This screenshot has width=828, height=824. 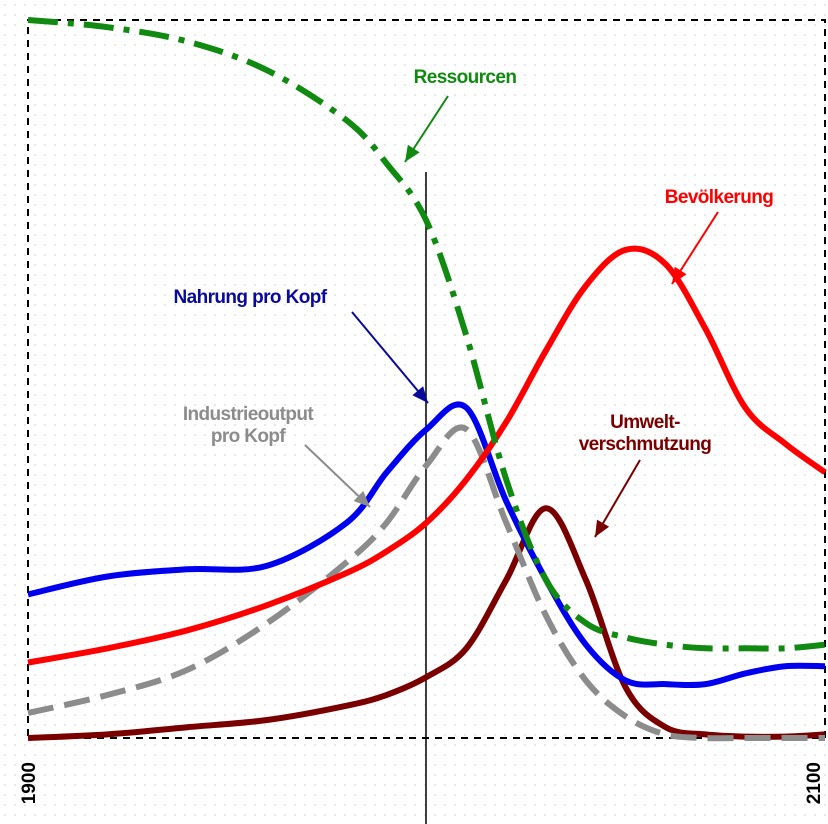 What do you see at coordinates (719, 236) in the screenshot?
I see `annotation-2: Bevölkerung` at bounding box center [719, 236].